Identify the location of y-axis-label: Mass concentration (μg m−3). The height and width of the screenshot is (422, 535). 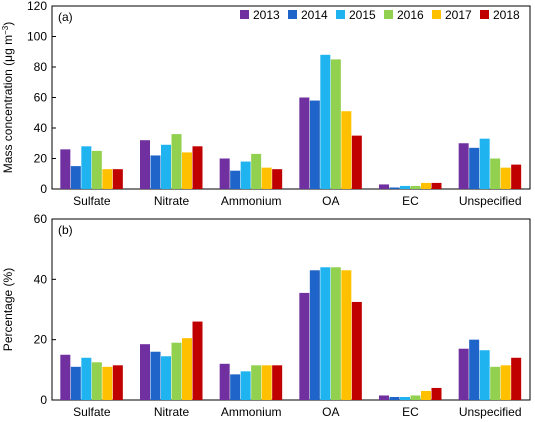
(8, 97).